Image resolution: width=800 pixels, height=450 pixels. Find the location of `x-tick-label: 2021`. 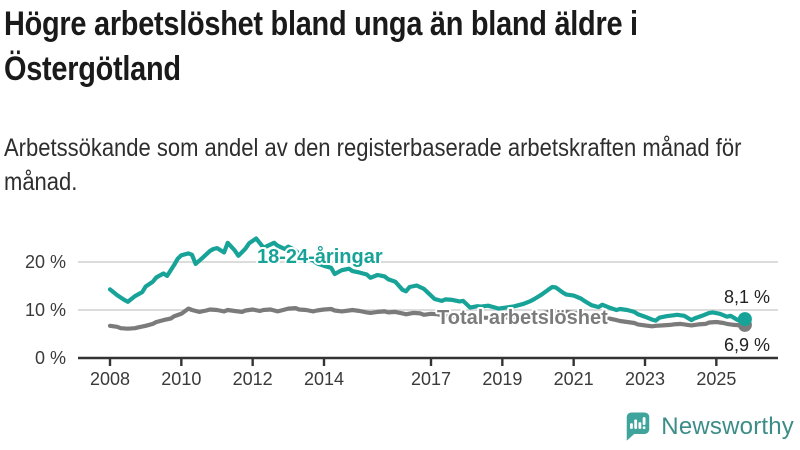

x-tick-label: 2021 is located at coordinates (574, 379).